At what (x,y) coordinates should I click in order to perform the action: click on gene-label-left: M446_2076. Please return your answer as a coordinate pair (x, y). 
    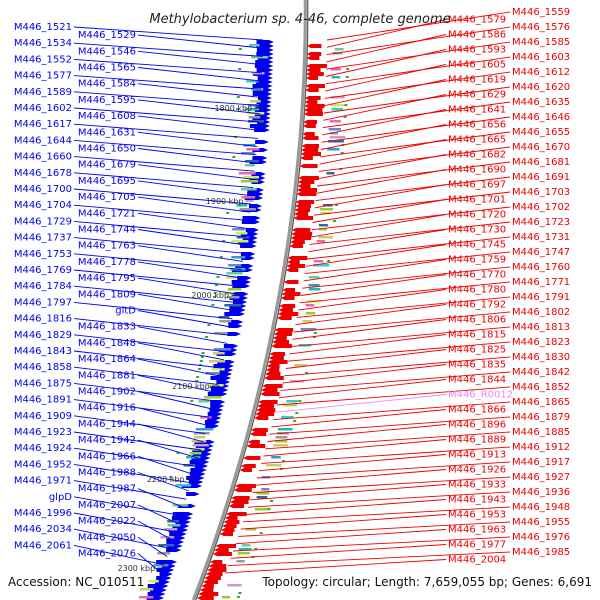
    Looking at the image, I should click on (107, 554).